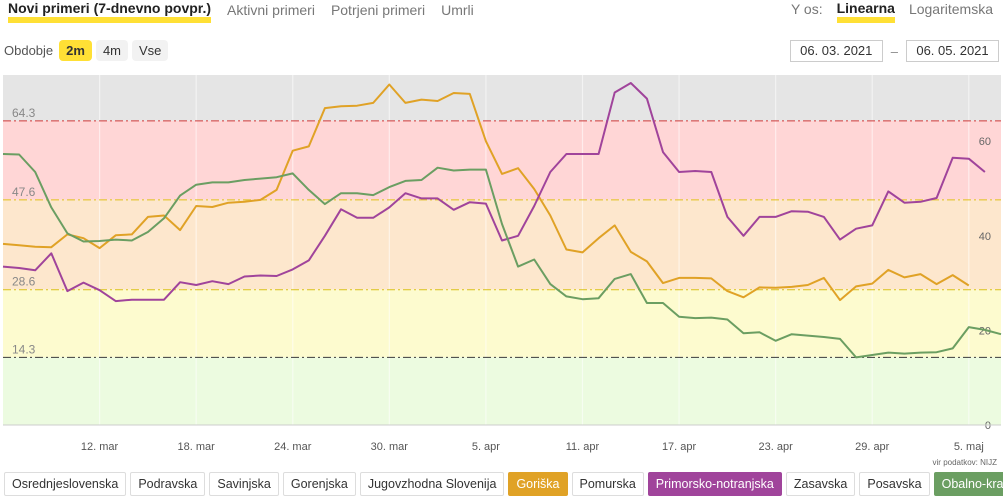 This screenshot has width=1003, height=498. Describe the element at coordinates (75, 50) in the screenshot. I see `period-2m-button: 2m` at that location.